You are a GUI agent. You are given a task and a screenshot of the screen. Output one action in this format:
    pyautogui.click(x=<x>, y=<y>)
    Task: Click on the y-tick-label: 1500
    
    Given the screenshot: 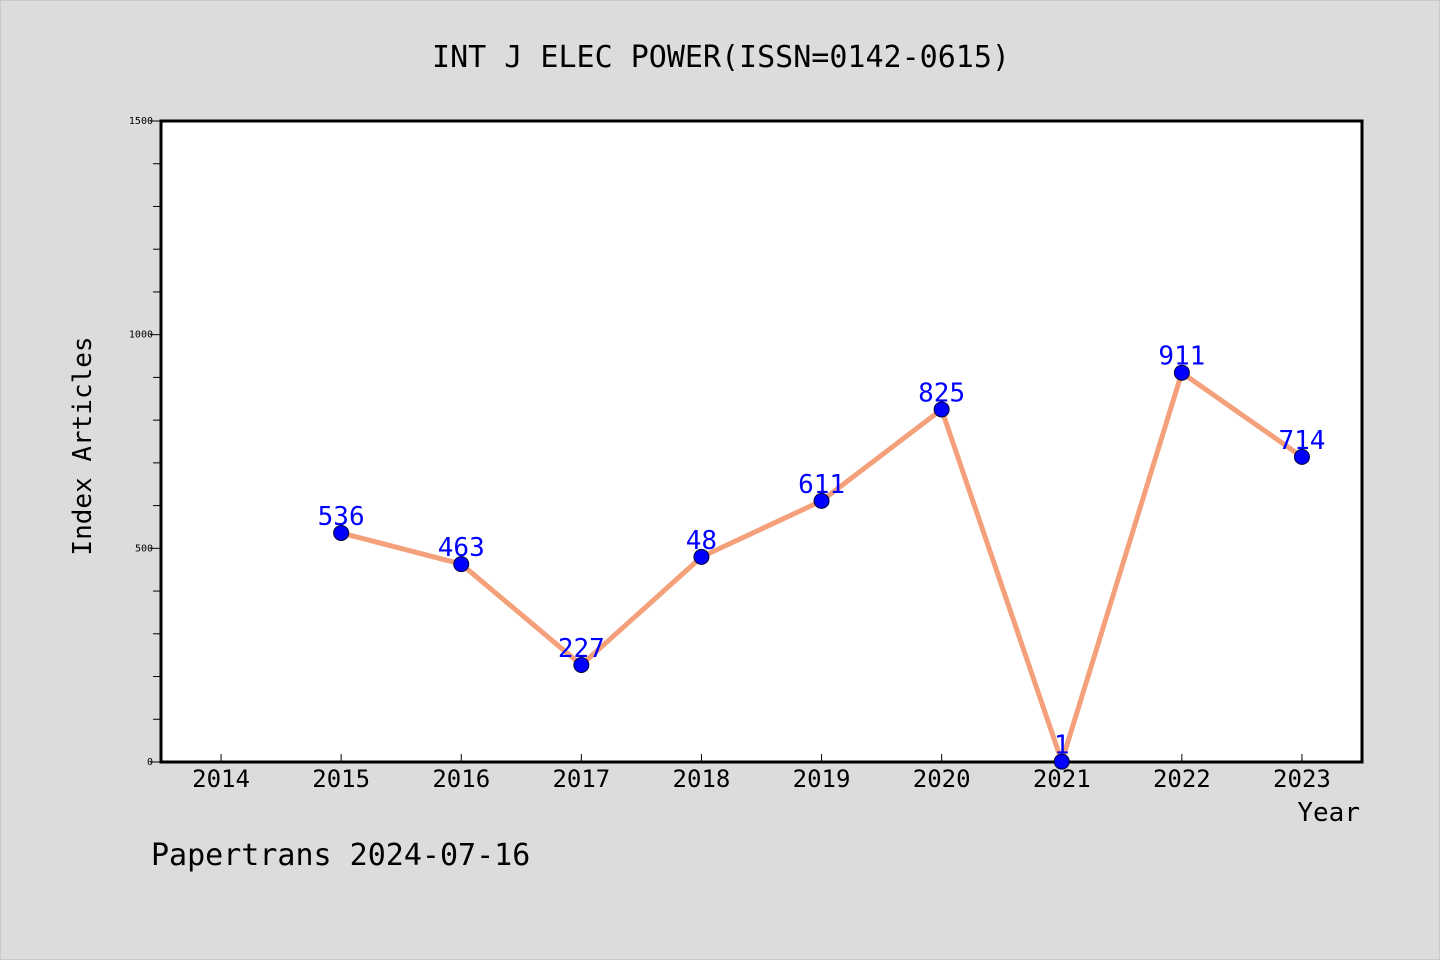 What is the action you would take?
    pyautogui.click(x=141, y=121)
    